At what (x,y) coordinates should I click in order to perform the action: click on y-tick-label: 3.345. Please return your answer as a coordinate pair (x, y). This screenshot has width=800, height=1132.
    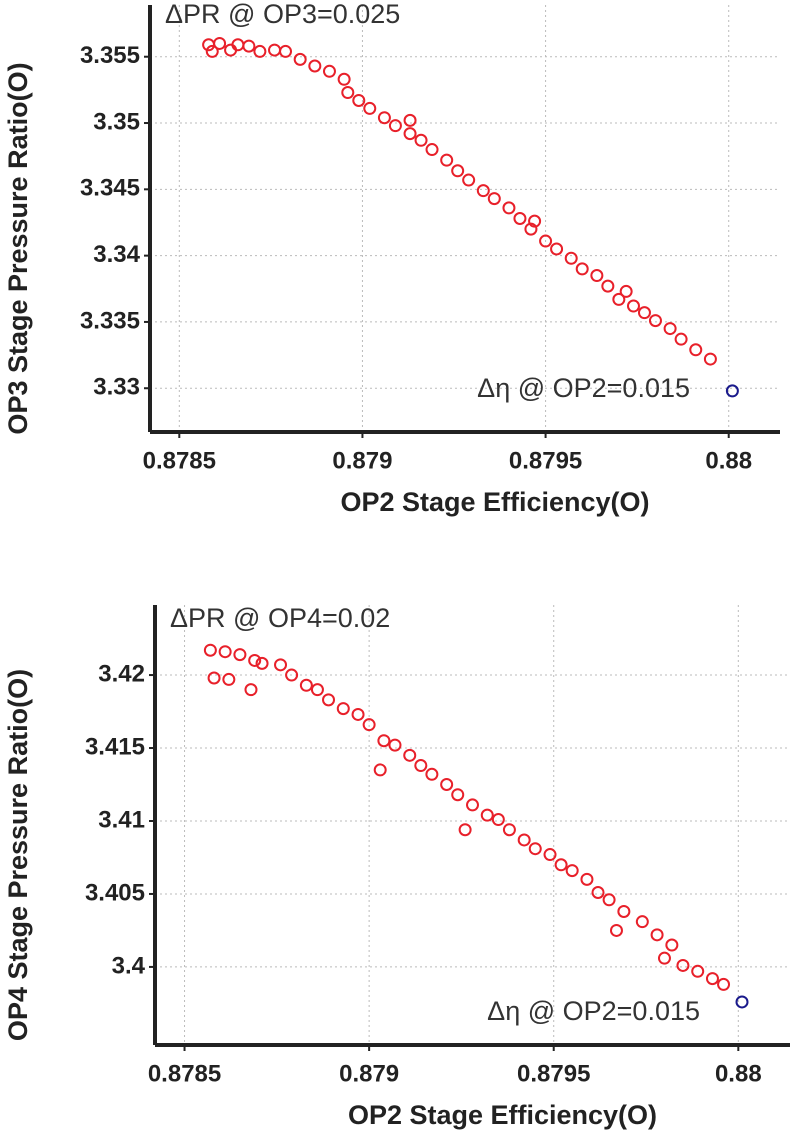
    Looking at the image, I should click on (110, 188).